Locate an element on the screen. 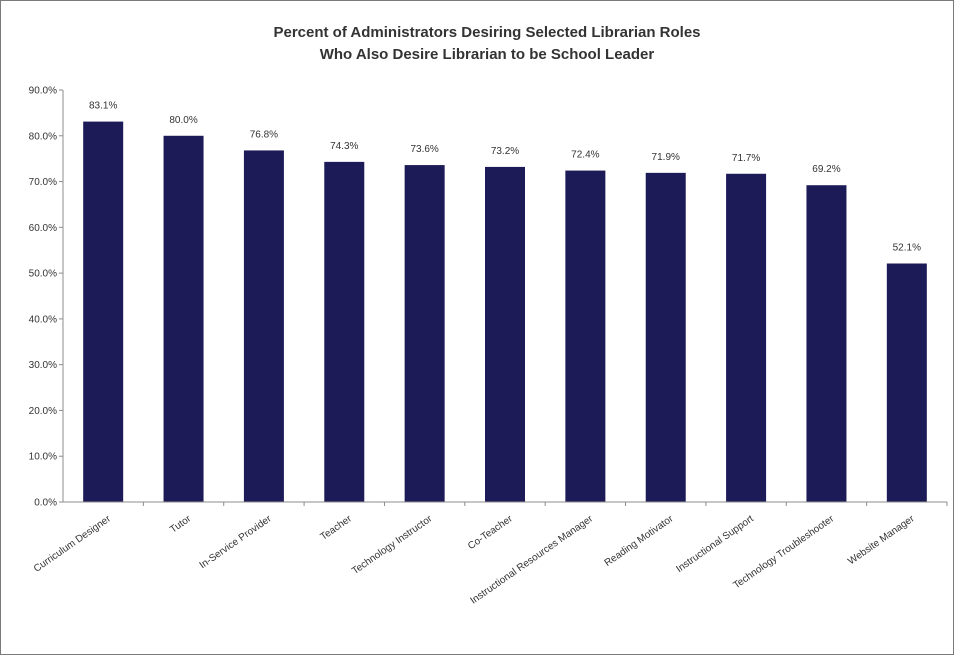 The height and width of the screenshot is (655, 954). y-tick-label: 30.0% is located at coordinates (43, 365).